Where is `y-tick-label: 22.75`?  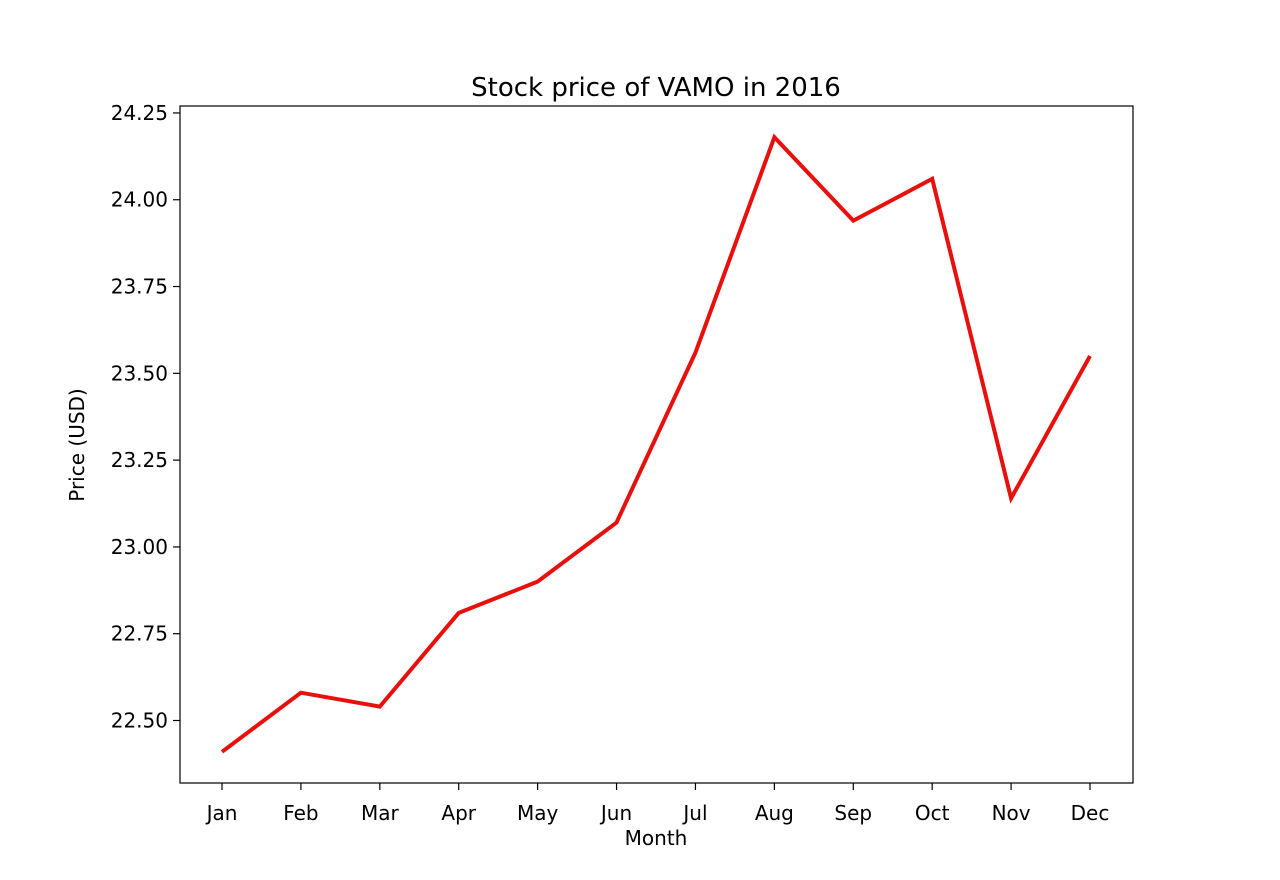
y-tick-label: 22.75 is located at coordinates (139, 634).